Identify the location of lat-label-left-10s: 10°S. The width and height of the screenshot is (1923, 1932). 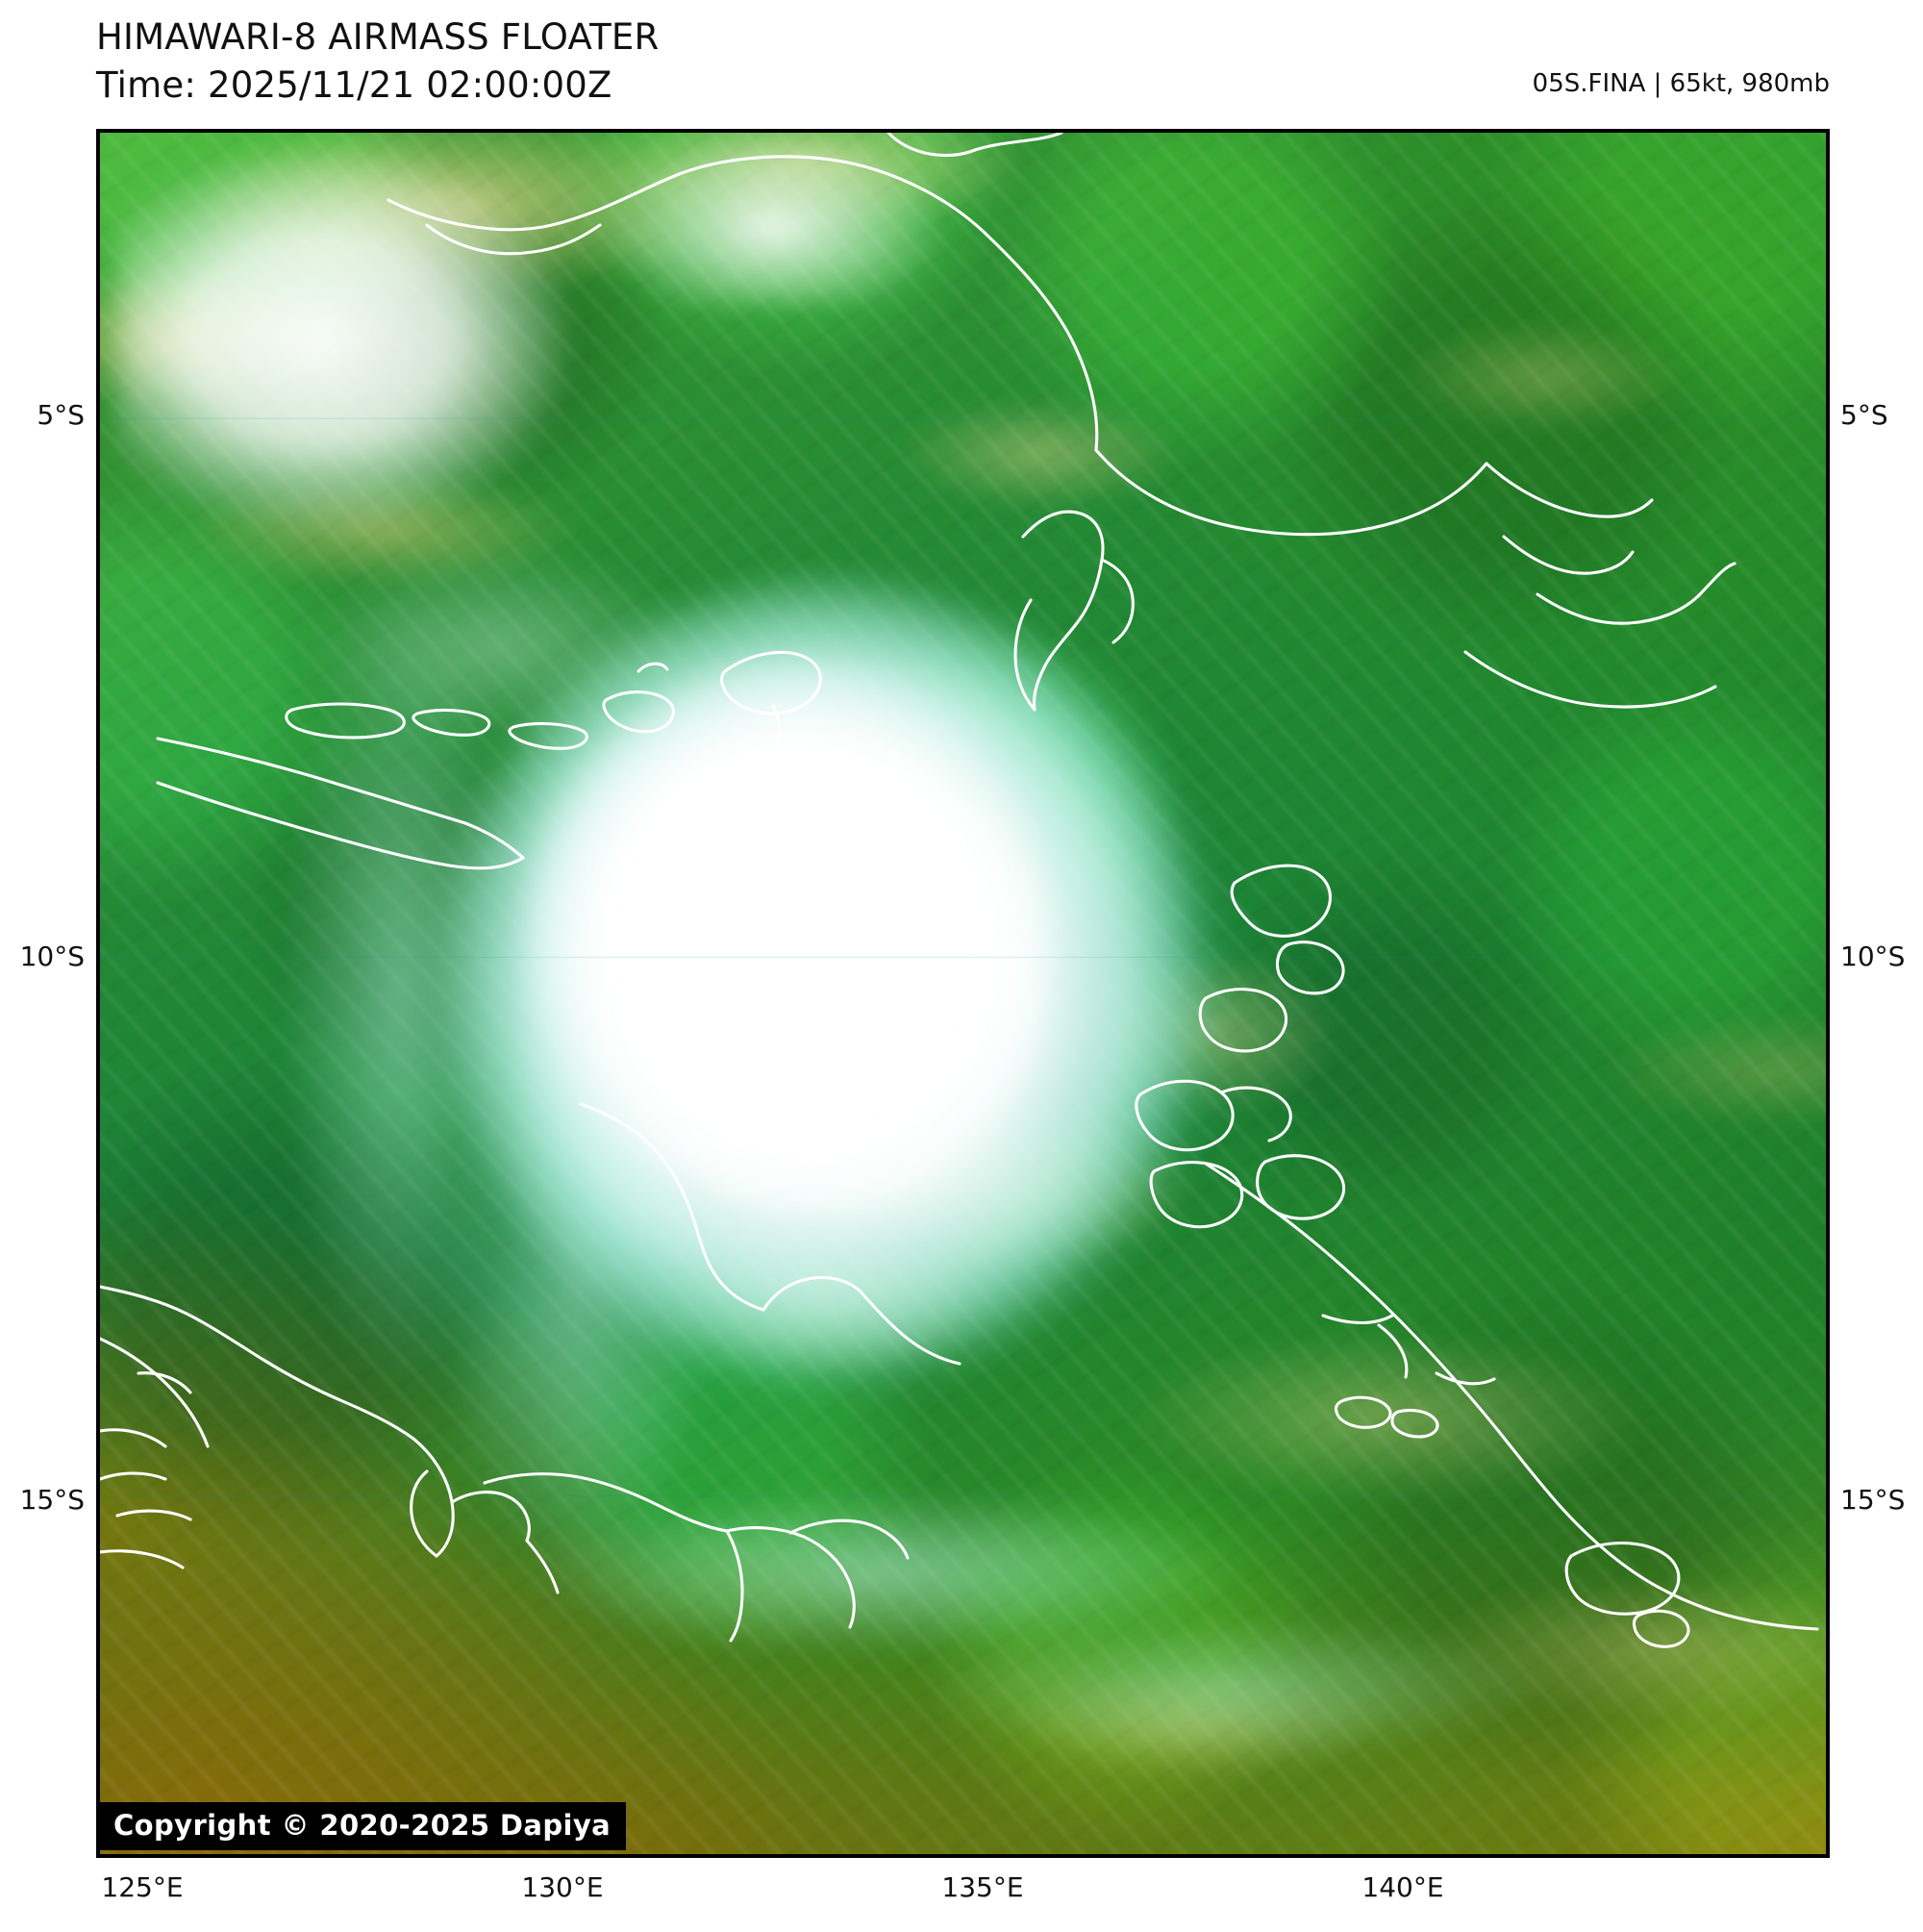
(52, 956).